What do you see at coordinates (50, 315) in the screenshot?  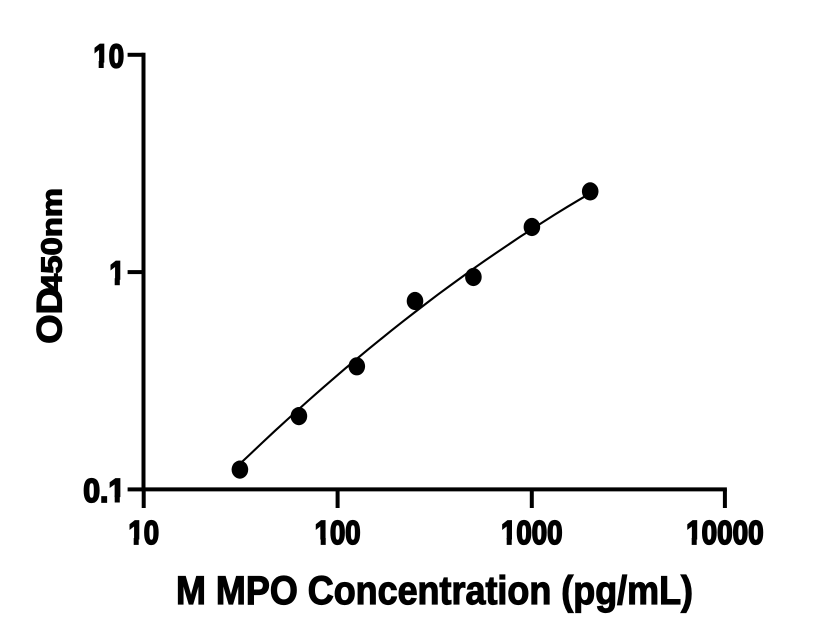 I see `svg-text: OD` at bounding box center [50, 315].